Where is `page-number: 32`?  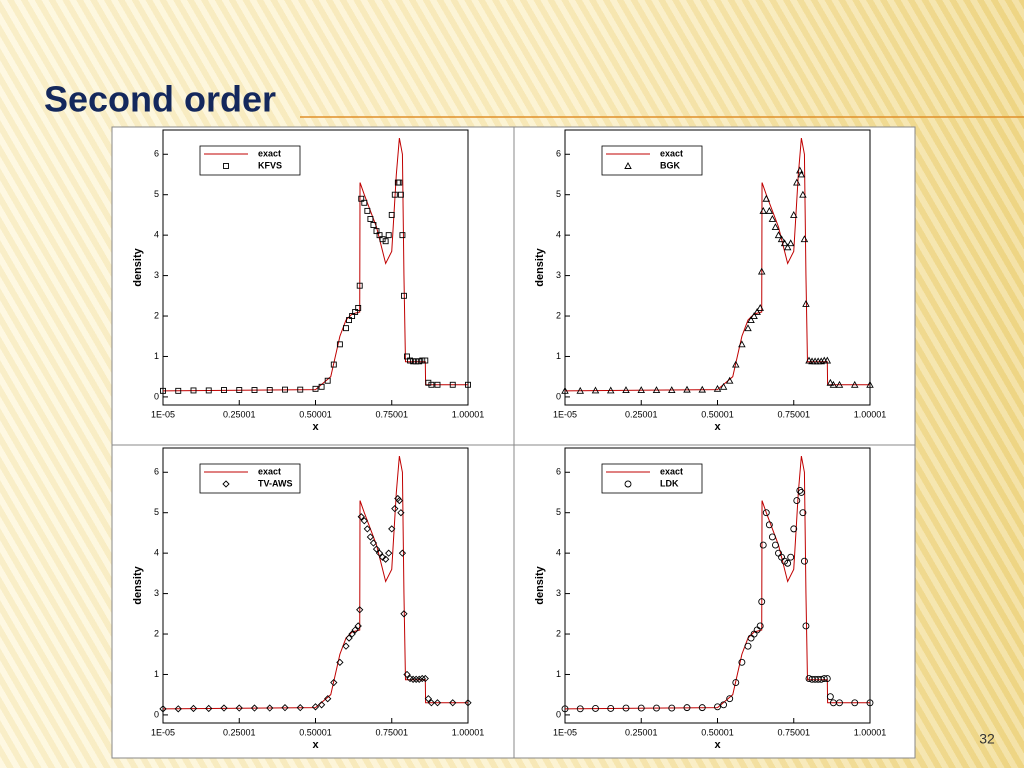
page-number: 32 is located at coordinates (987, 739).